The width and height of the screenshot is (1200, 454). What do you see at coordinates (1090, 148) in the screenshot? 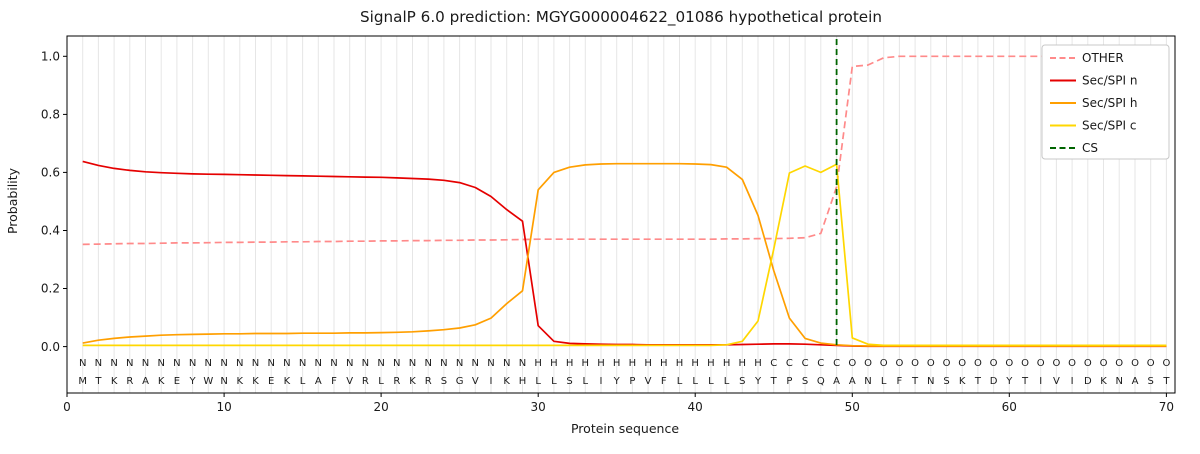
I see `legend-label: CS` at bounding box center [1090, 148].